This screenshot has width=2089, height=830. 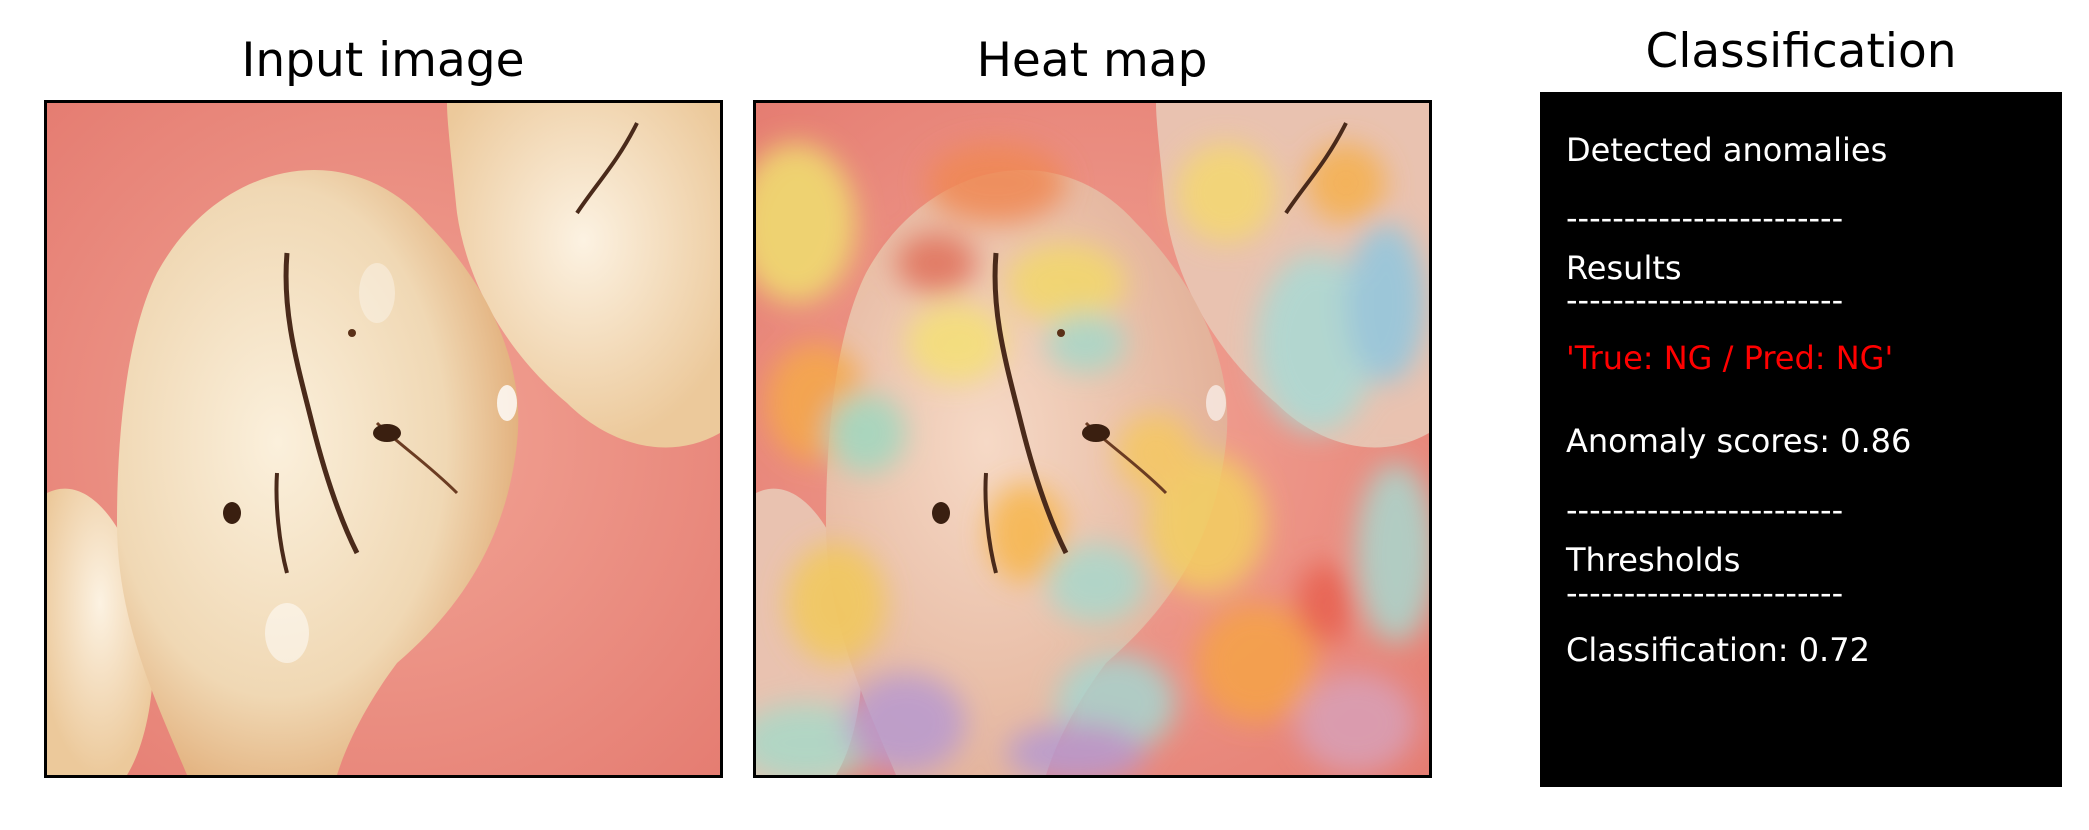 What do you see at coordinates (1624, 268) in the screenshot?
I see `results-label: Results` at bounding box center [1624, 268].